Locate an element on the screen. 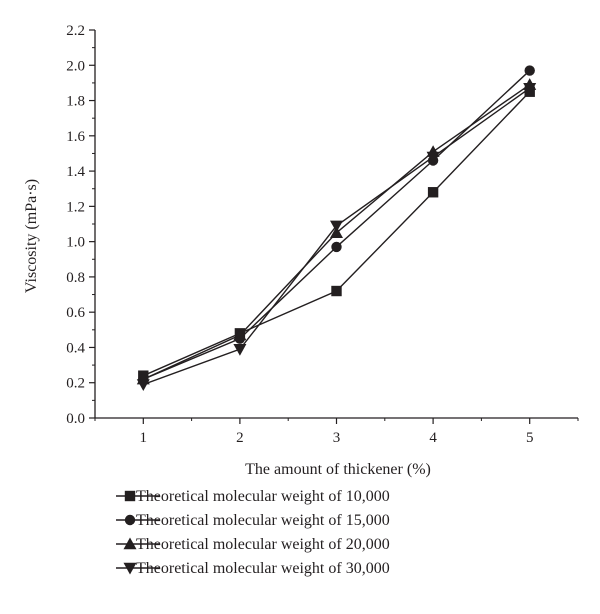 Image resolution: width=600 pixels, height=614 pixels. legend-label: Theoretical molecular weight of 15,000 is located at coordinates (263, 520).